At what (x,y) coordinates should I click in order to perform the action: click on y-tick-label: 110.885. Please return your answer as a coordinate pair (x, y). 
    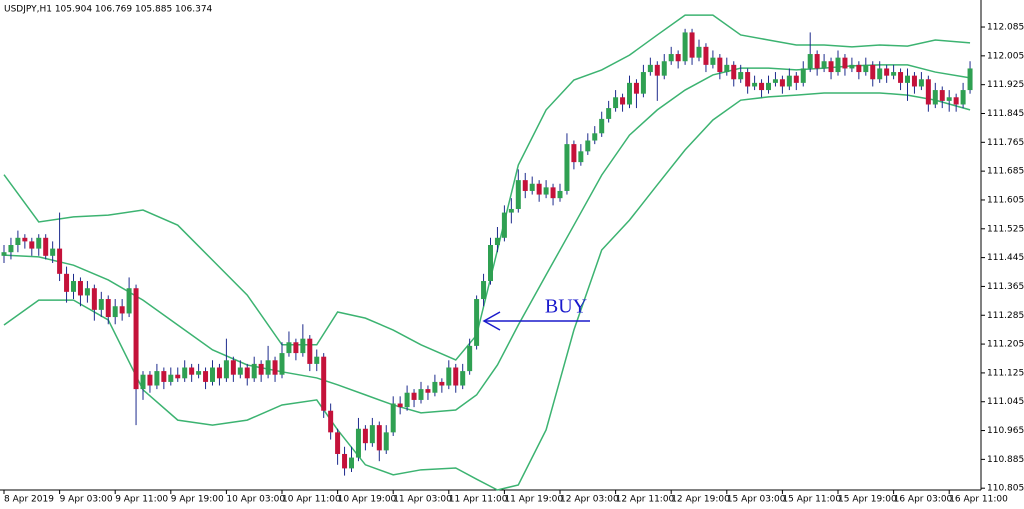
    Looking at the image, I should click on (1005, 460).